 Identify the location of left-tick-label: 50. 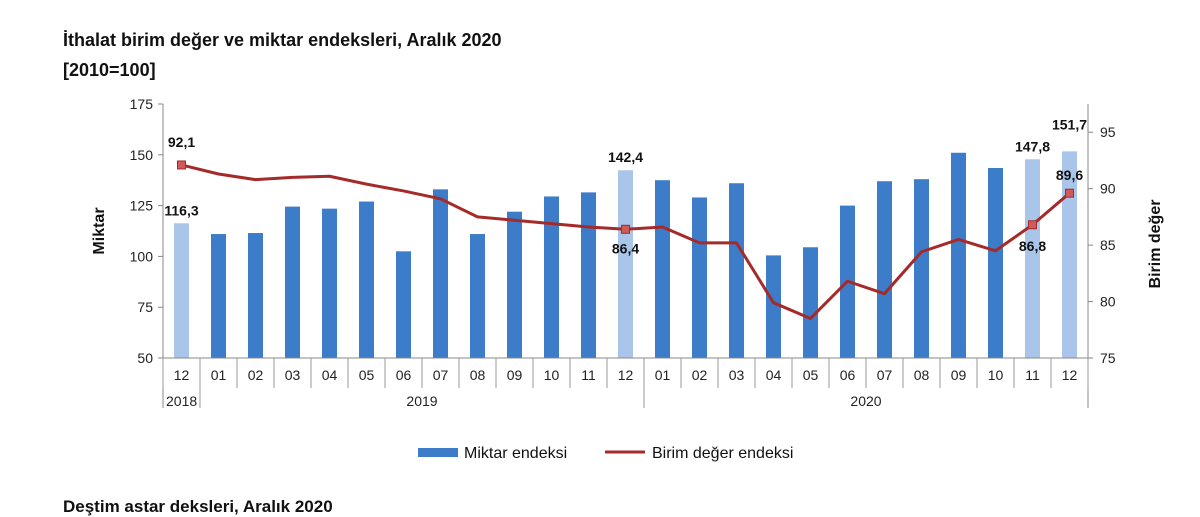
(145, 358).